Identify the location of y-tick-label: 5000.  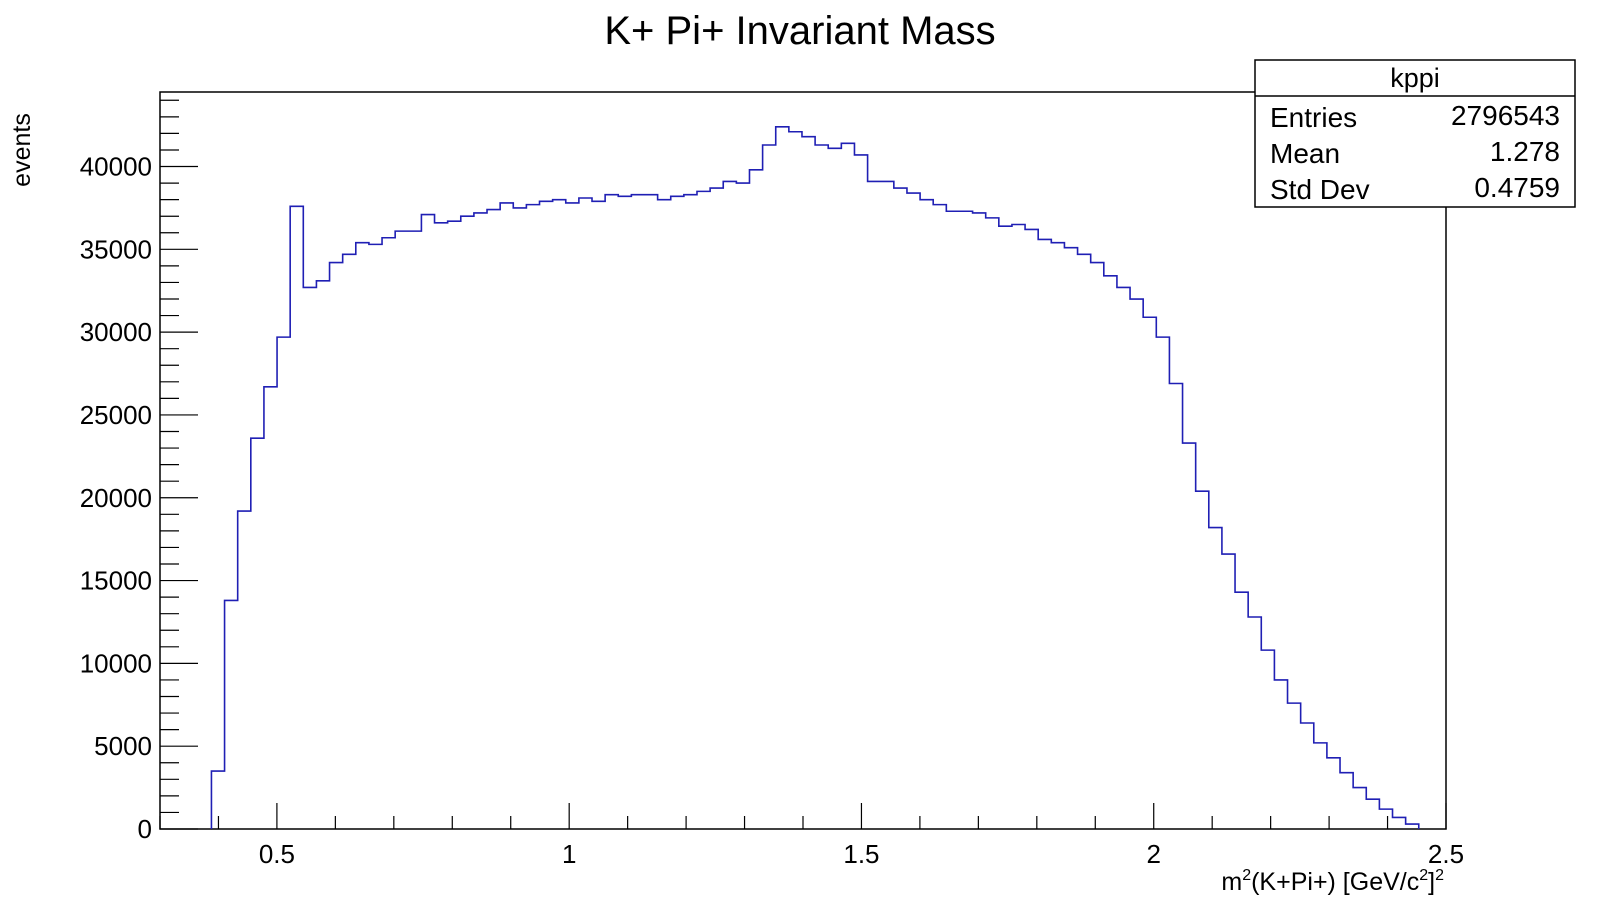
(123, 746).